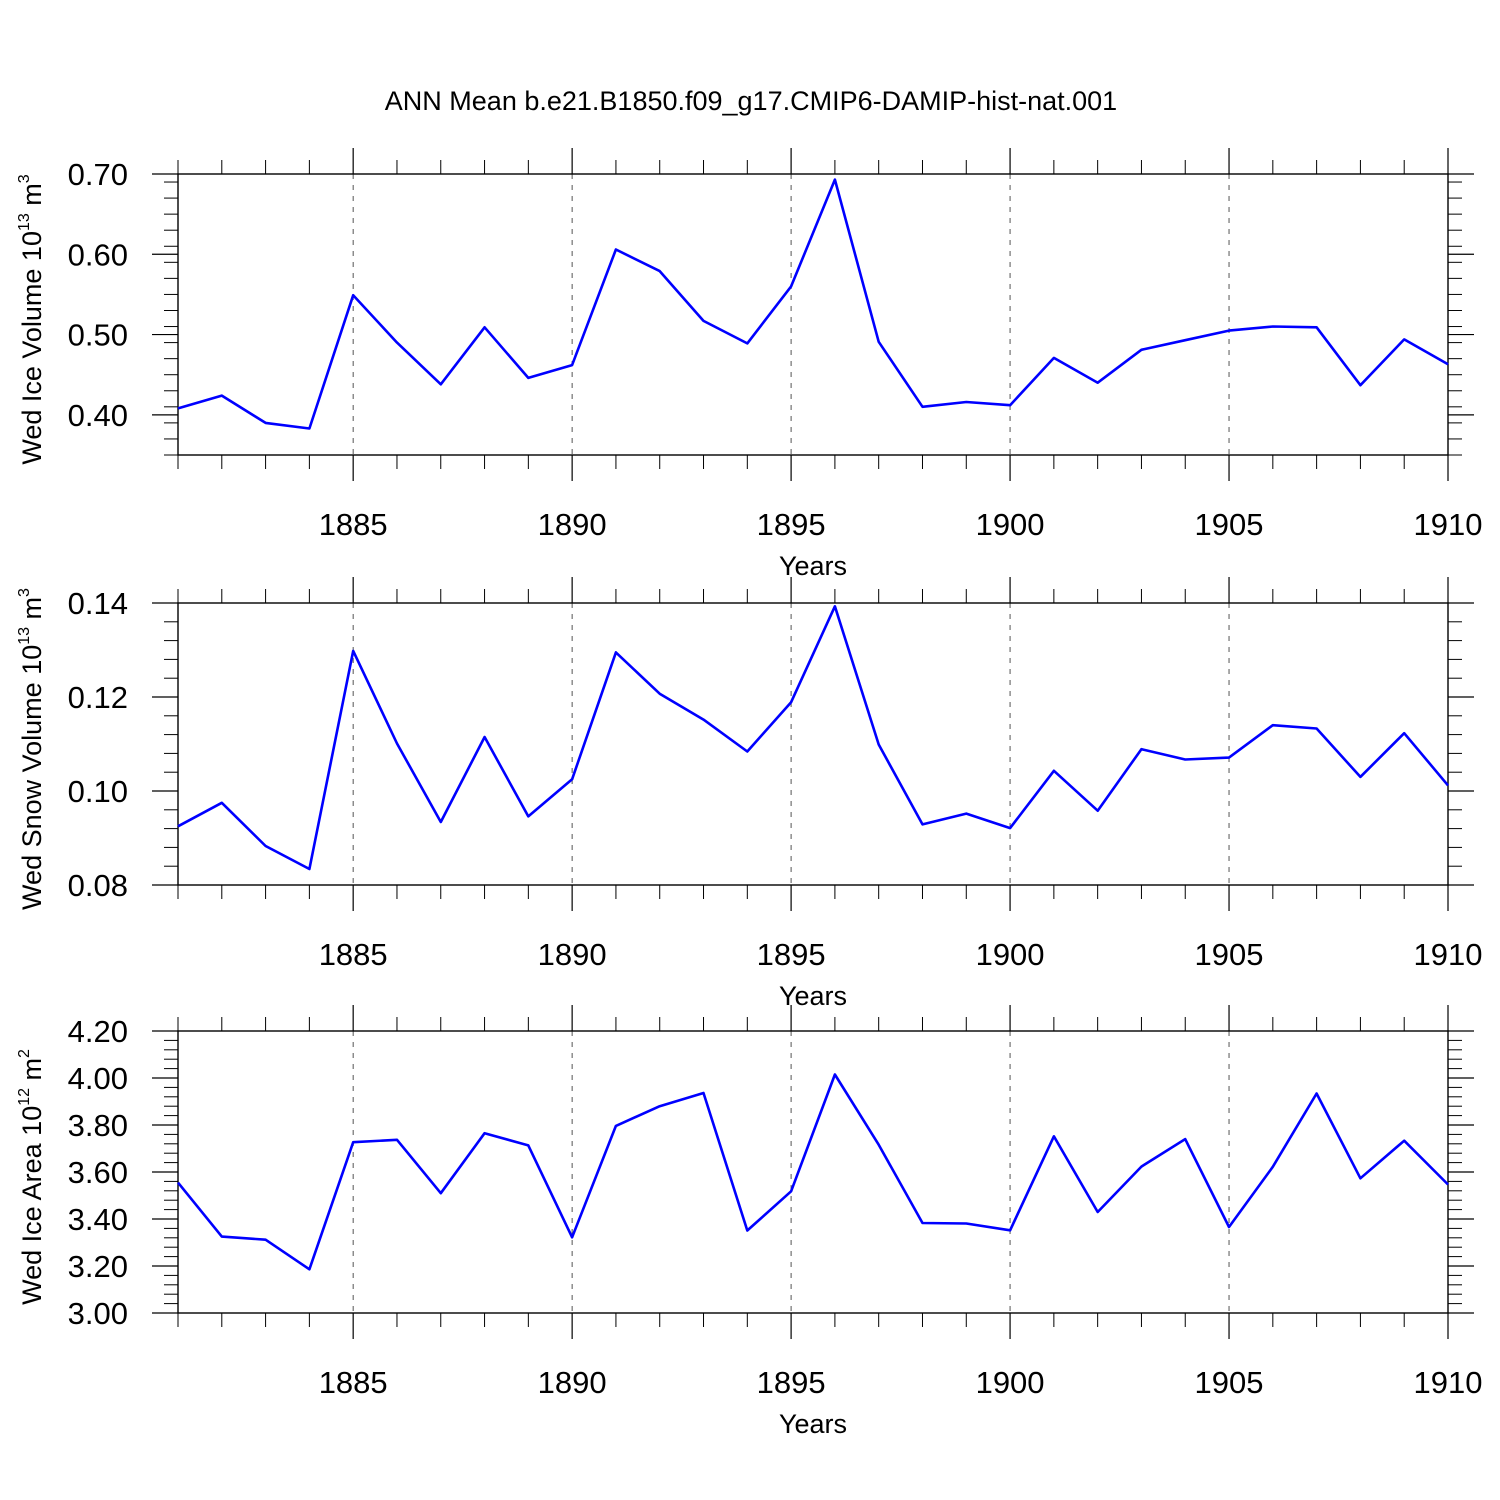 The image size is (1500, 1500). What do you see at coordinates (98, 791) in the screenshot?
I see `y-tick-label: 0.10` at bounding box center [98, 791].